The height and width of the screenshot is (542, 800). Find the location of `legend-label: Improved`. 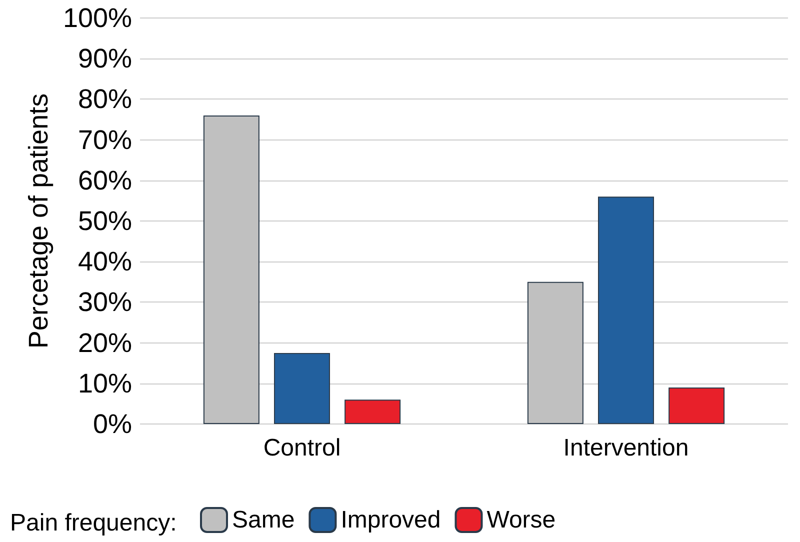

legend-label: Improved is located at coordinates (390, 520).